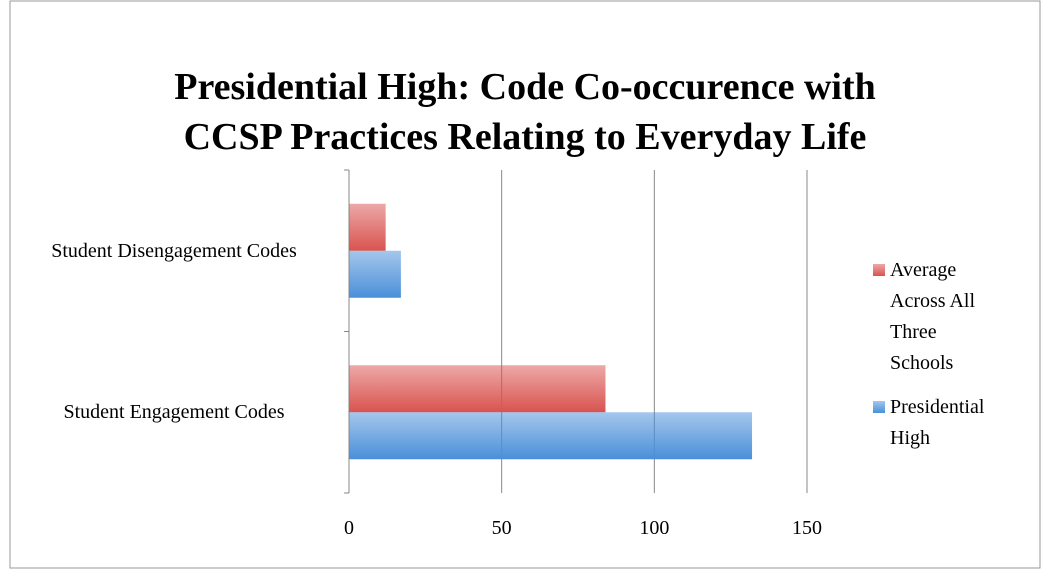 The height and width of the screenshot is (569, 1041). I want to click on legend-label: Presidential High, so click(937, 422).